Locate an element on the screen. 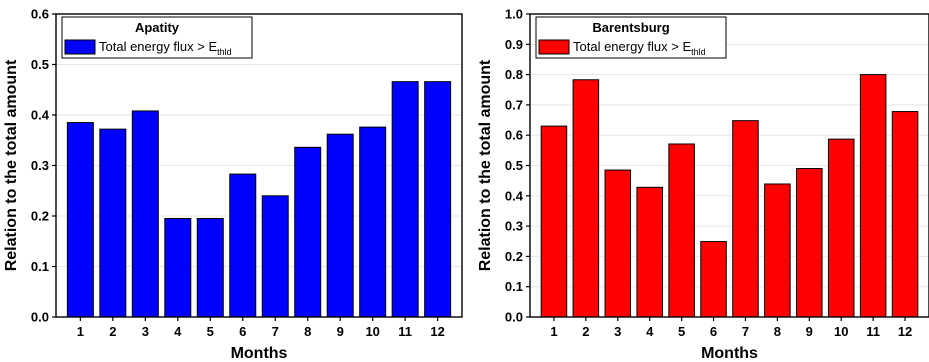 The image size is (929, 362). y-tick-label: 0.8 is located at coordinates (514, 74).